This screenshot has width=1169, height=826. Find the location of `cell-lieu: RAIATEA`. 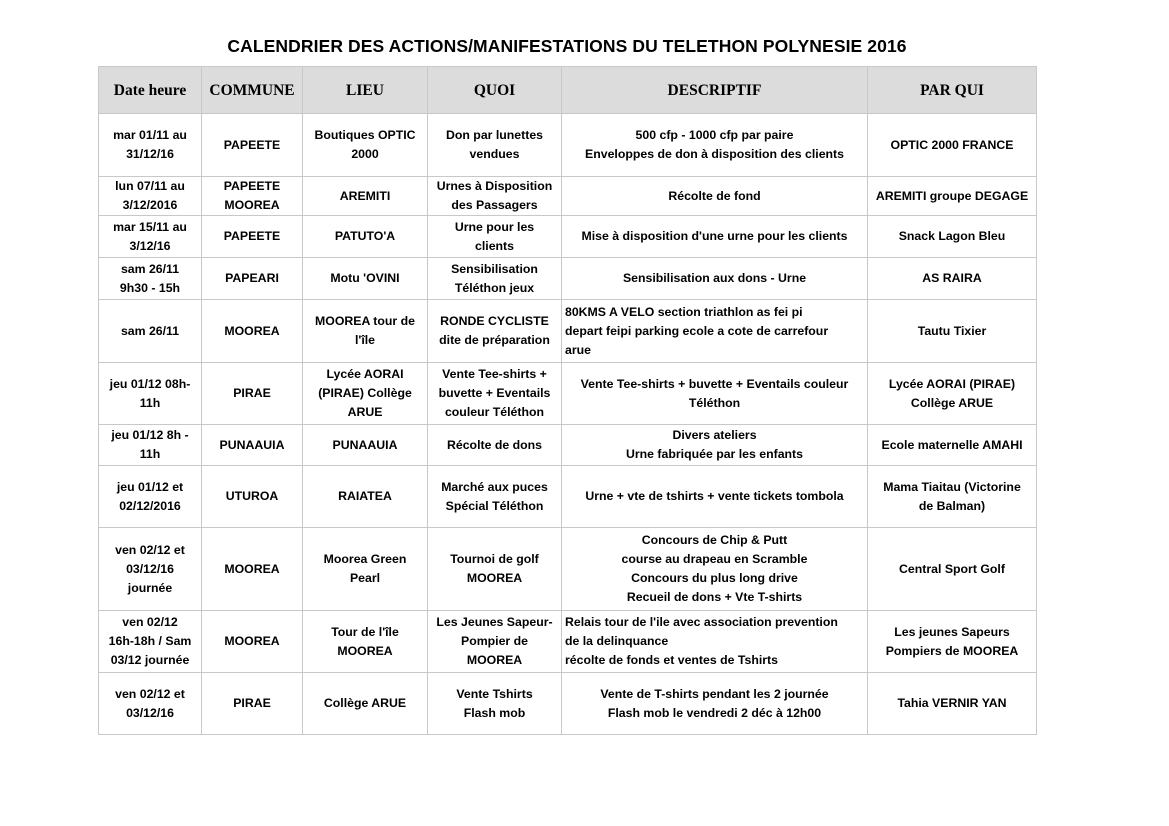

cell-lieu: RAIATEA is located at coordinates (365, 496).